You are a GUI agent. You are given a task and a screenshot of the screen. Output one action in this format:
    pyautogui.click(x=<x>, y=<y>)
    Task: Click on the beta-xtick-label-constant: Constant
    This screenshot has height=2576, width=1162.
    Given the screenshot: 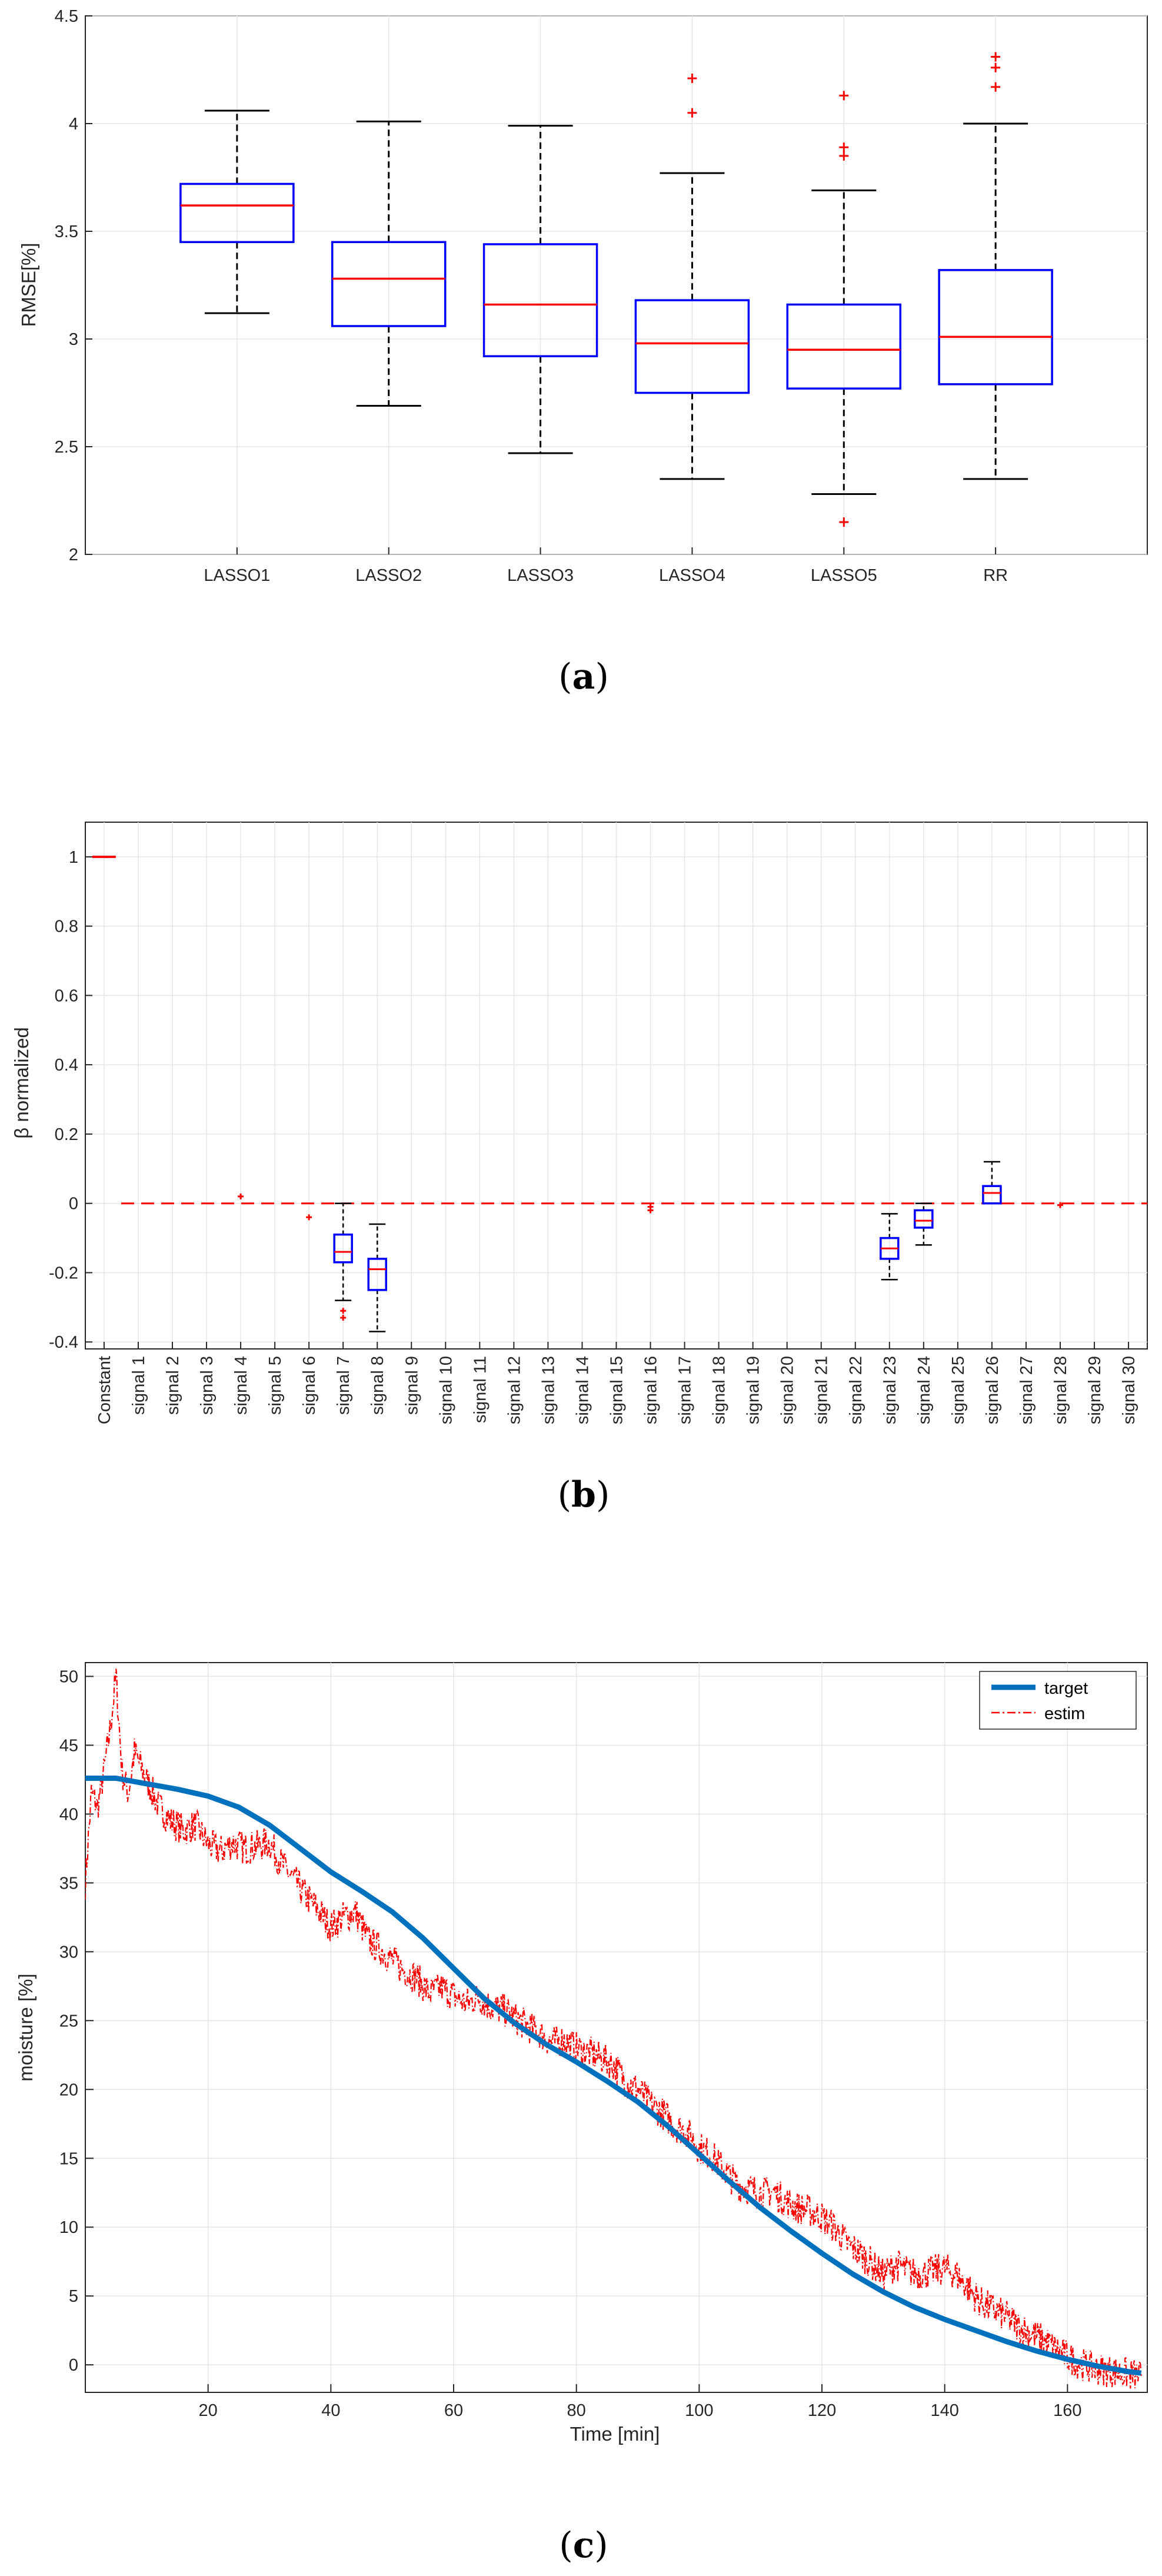 What is the action you would take?
    pyautogui.click(x=105, y=1390)
    